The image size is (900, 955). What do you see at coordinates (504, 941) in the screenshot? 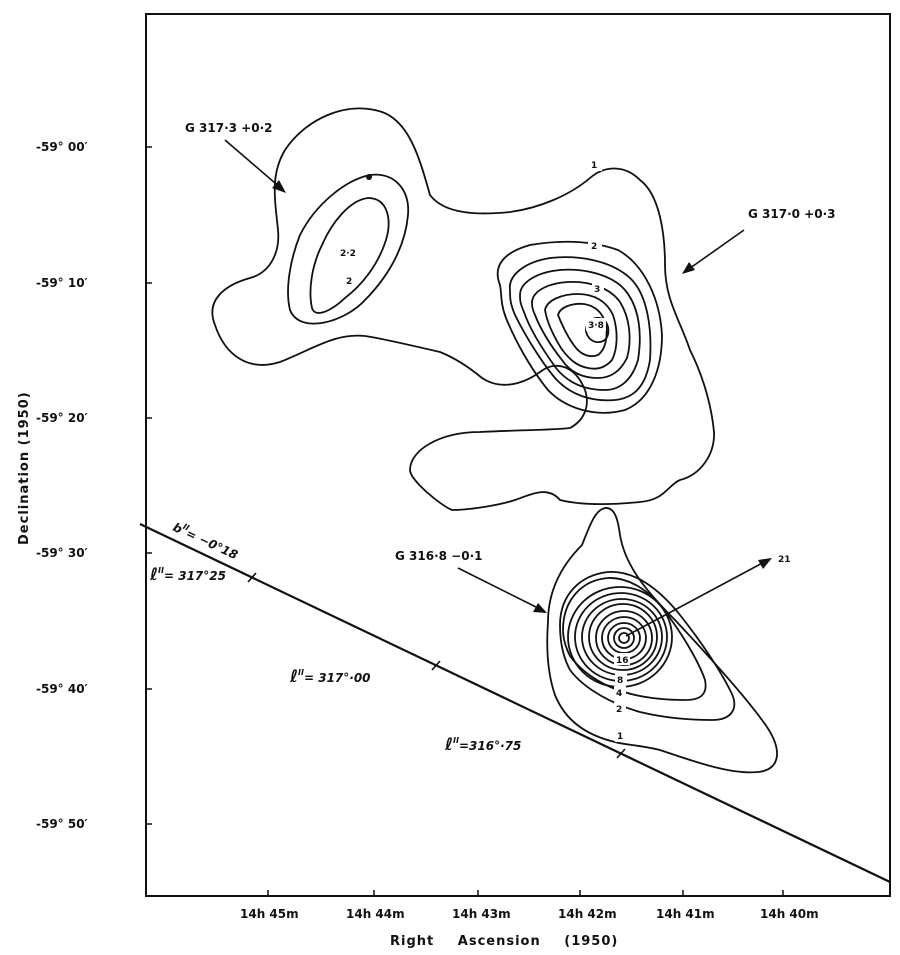
I see `x-axis-label: Right Ascension (1950)` at bounding box center [504, 941].